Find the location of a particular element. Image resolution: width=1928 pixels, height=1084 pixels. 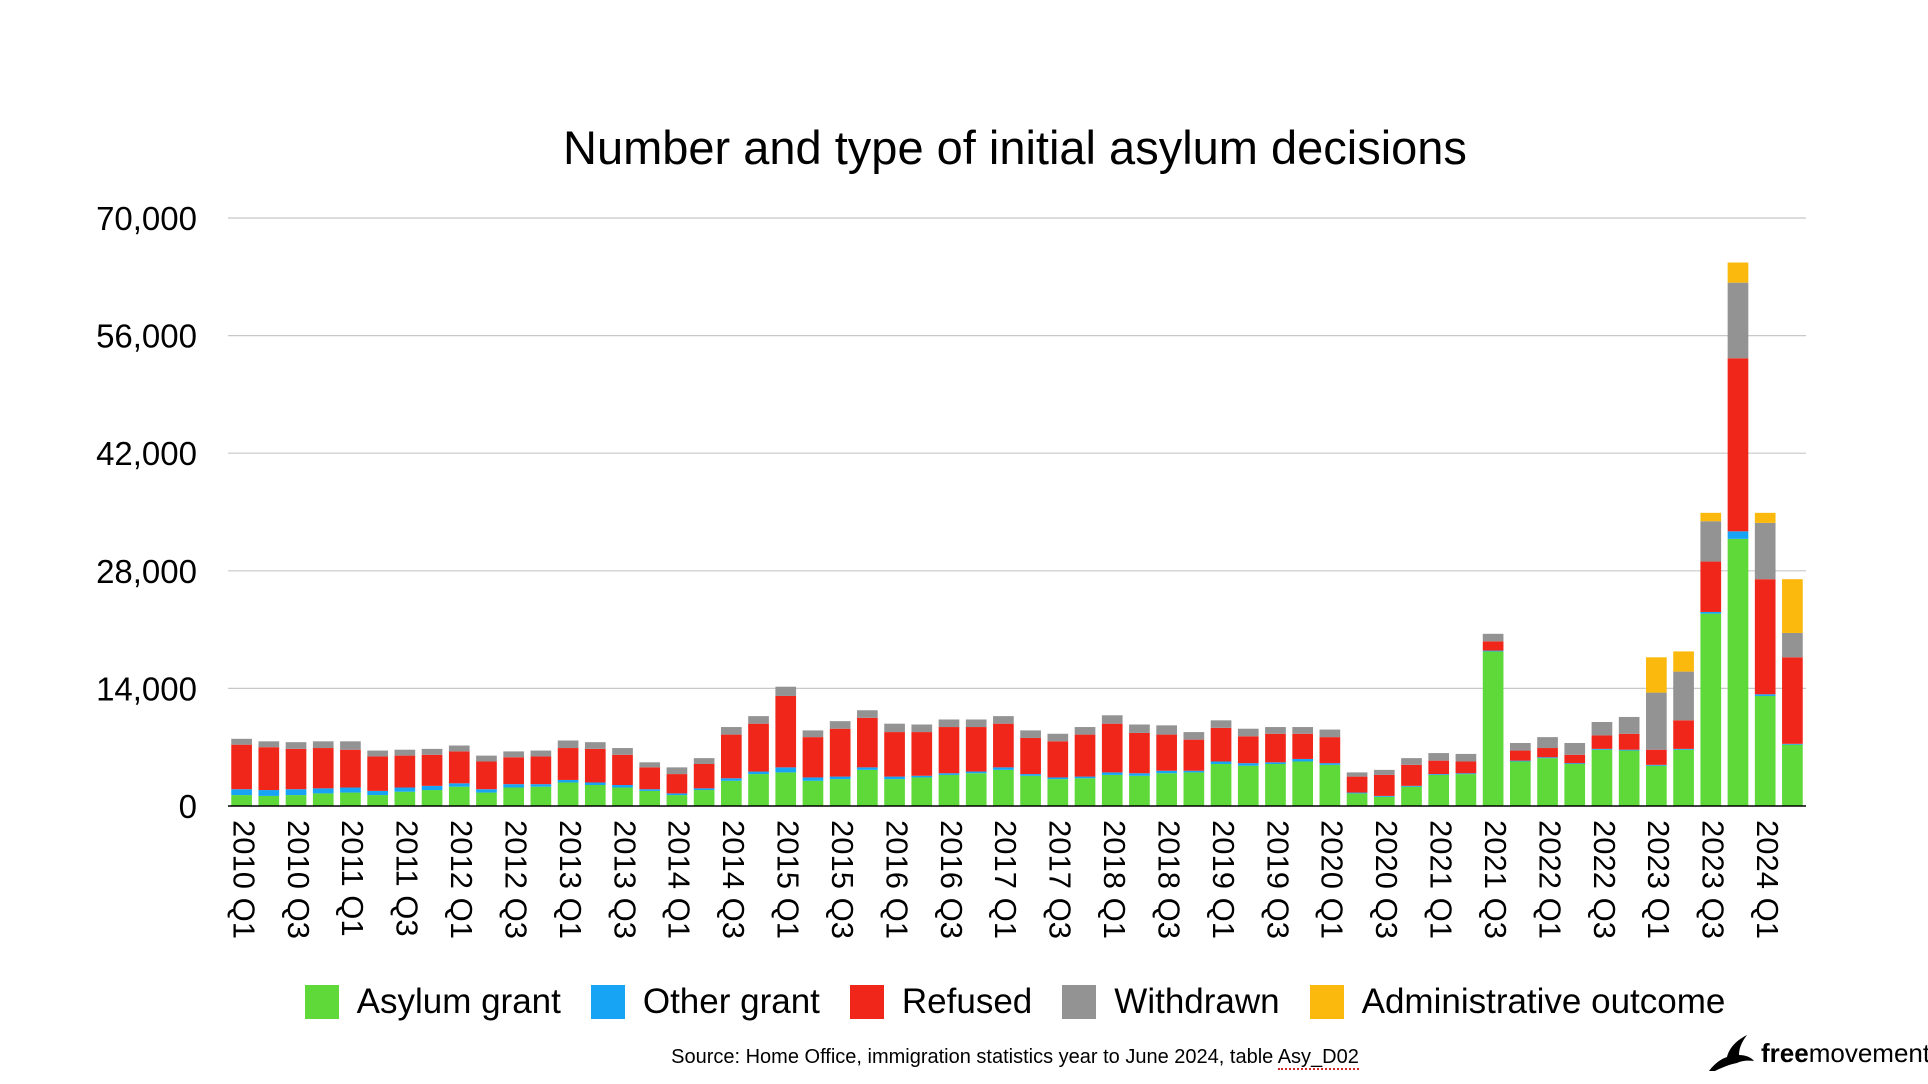

legend-label-withdrawn: Withdrawn is located at coordinates (1197, 1001).